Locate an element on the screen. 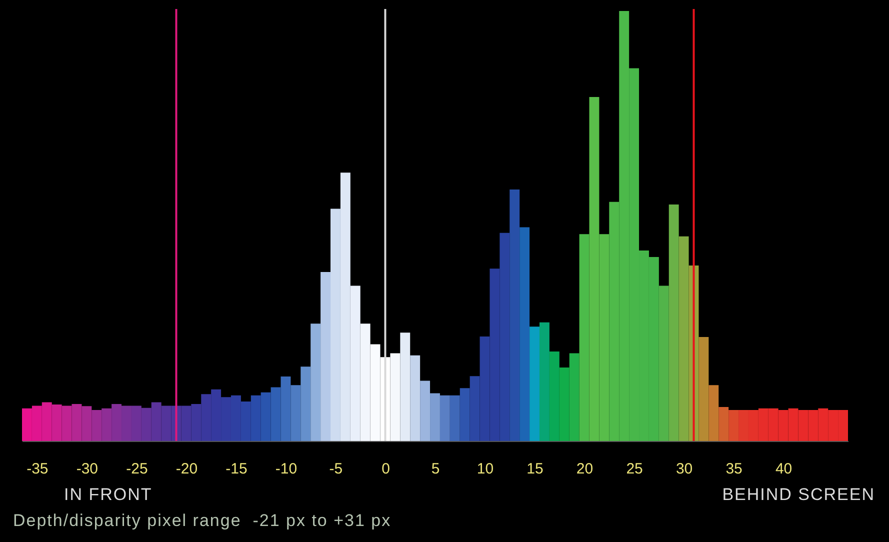 The image size is (889, 542). x-tick-label: 30 is located at coordinates (684, 469).